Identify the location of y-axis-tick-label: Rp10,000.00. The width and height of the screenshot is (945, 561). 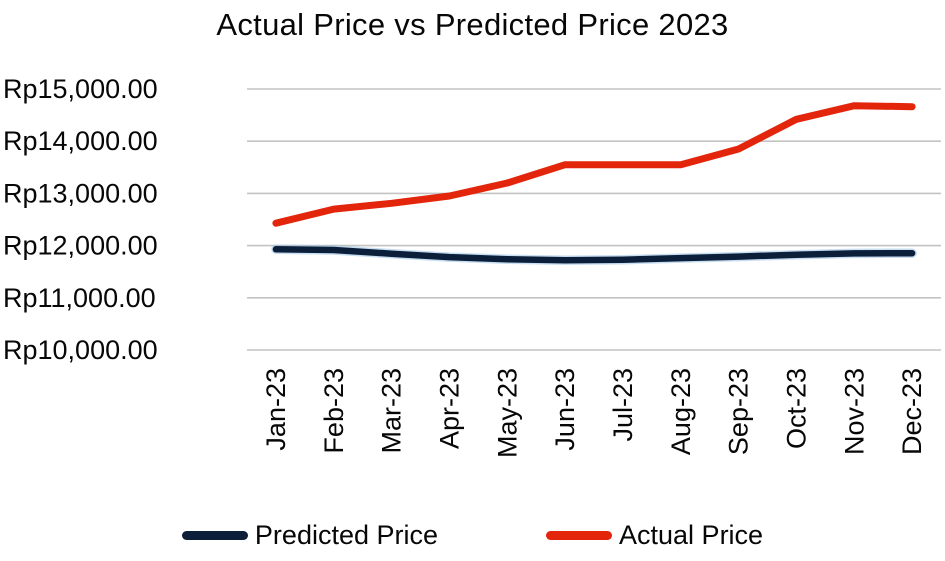
(80, 350).